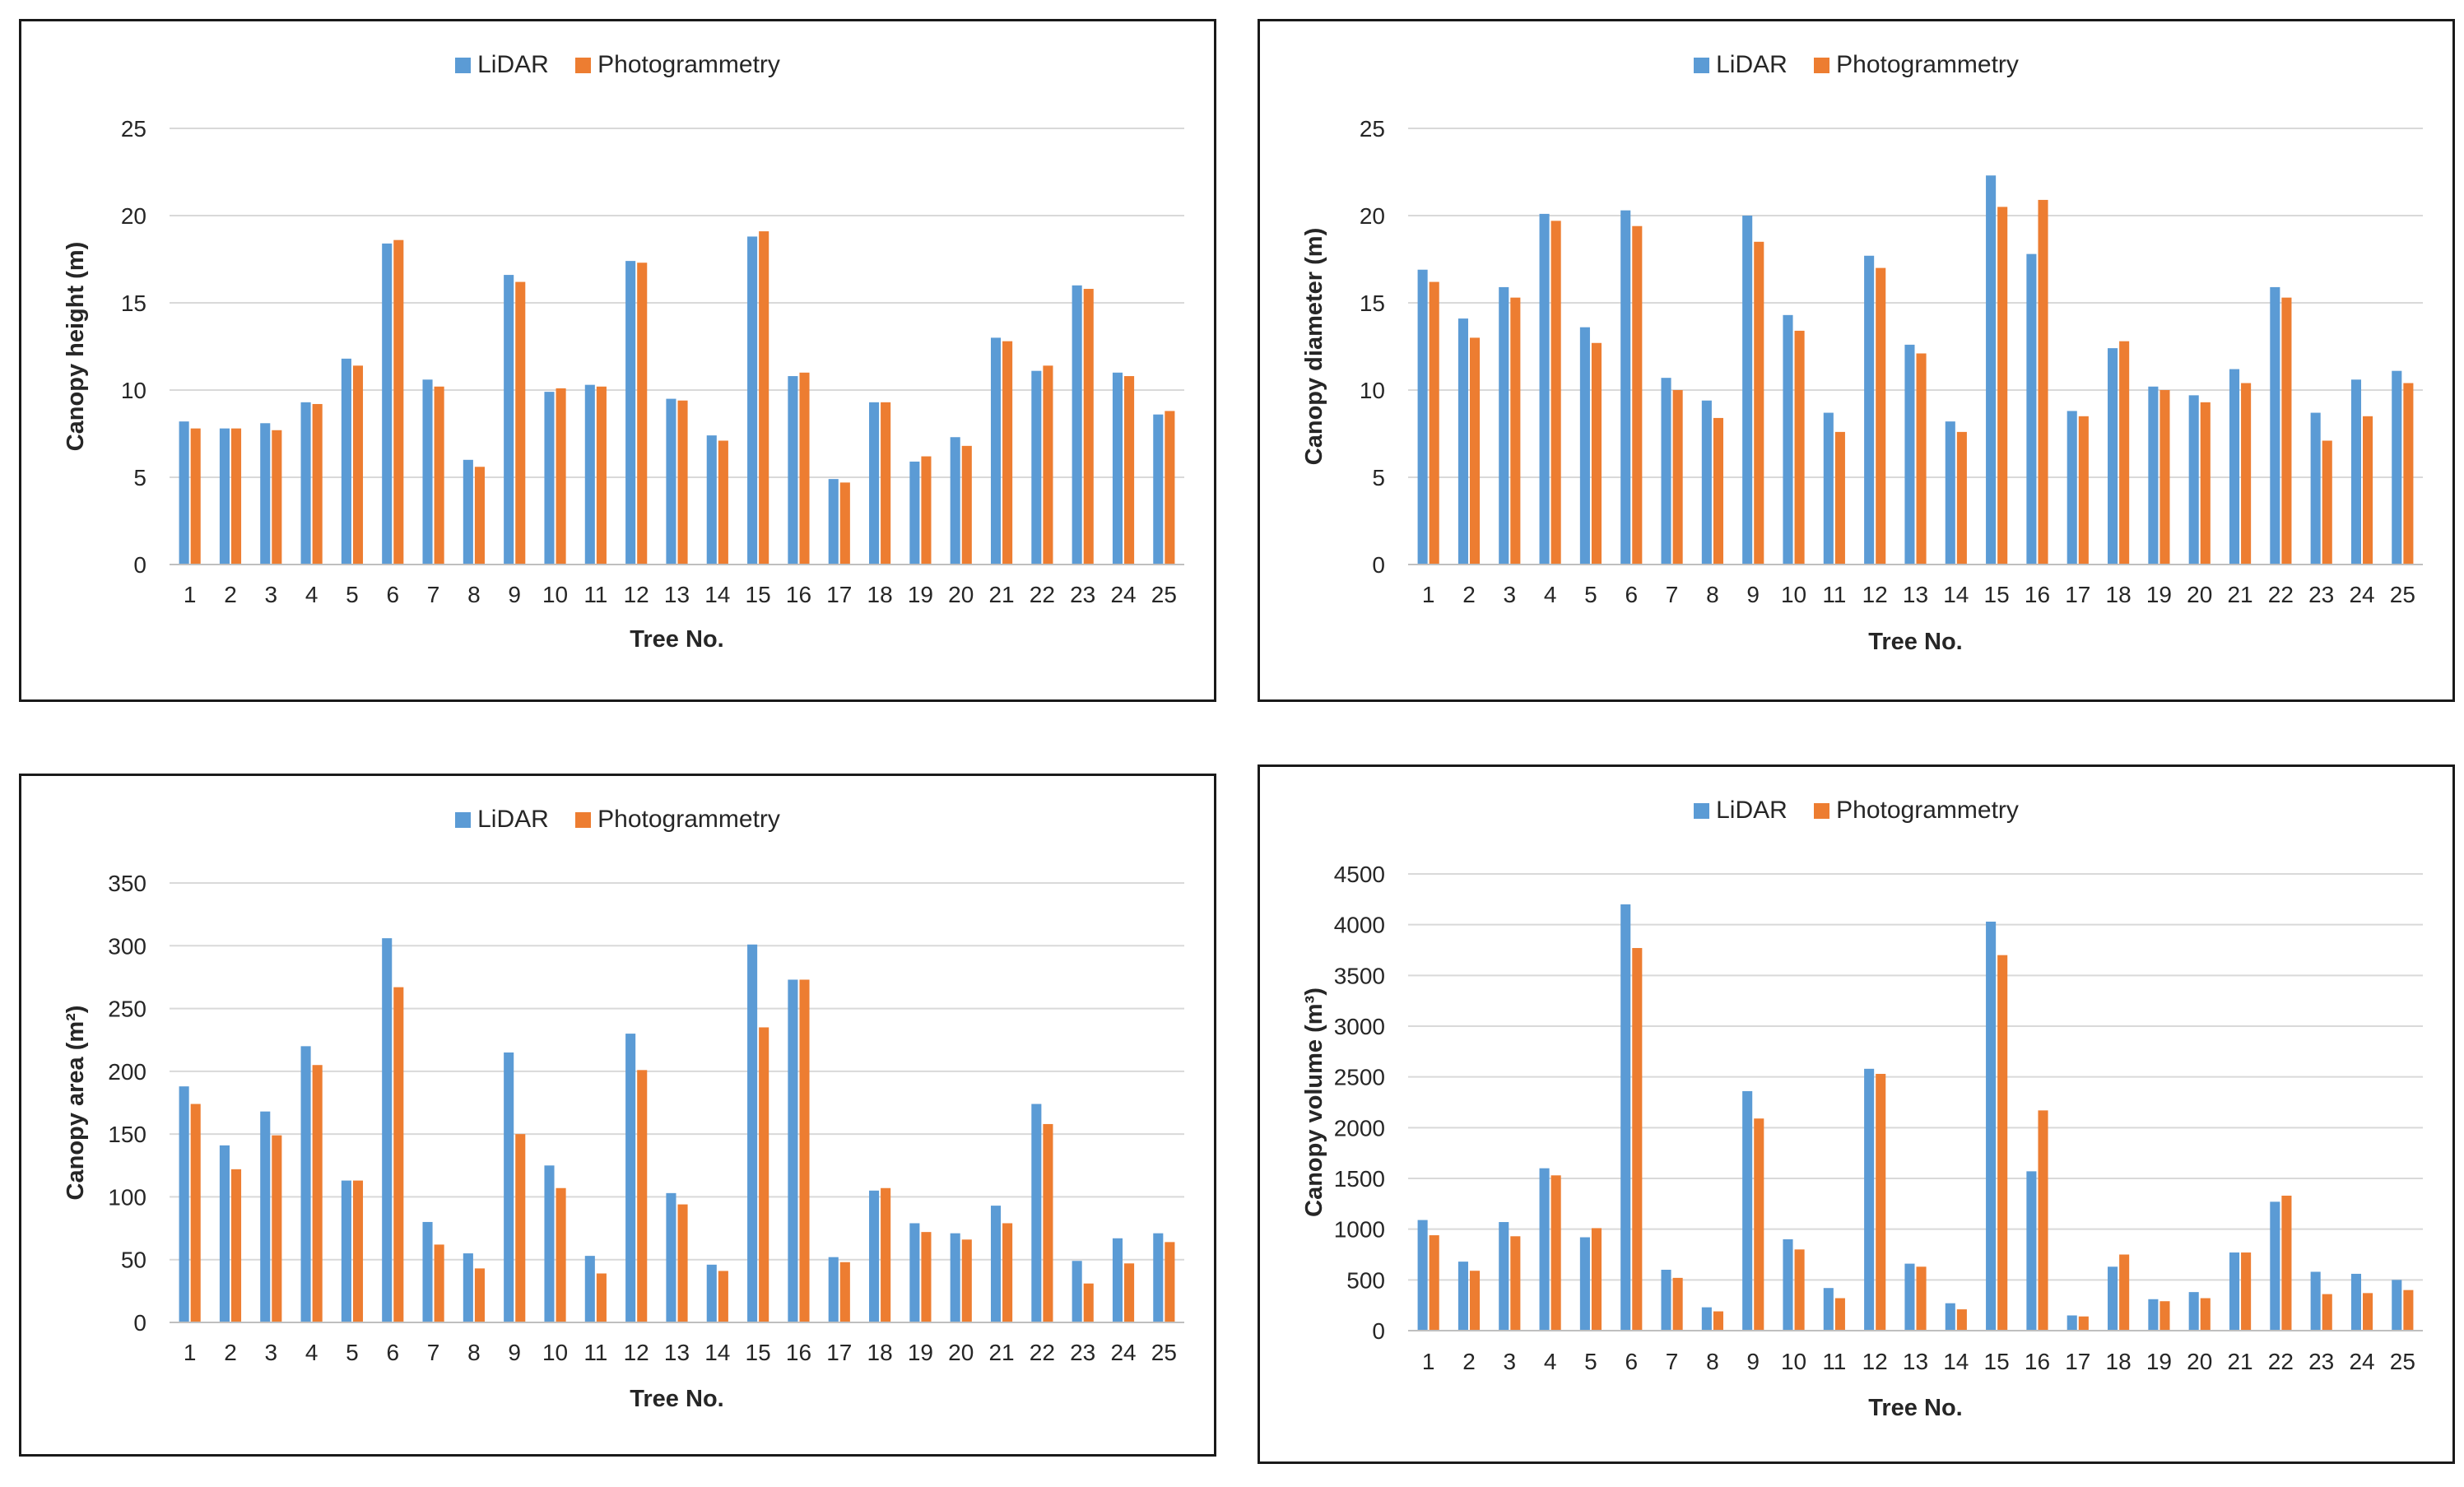  What do you see at coordinates (2119, 594) in the screenshot?
I see `x-tick-label: 18` at bounding box center [2119, 594].